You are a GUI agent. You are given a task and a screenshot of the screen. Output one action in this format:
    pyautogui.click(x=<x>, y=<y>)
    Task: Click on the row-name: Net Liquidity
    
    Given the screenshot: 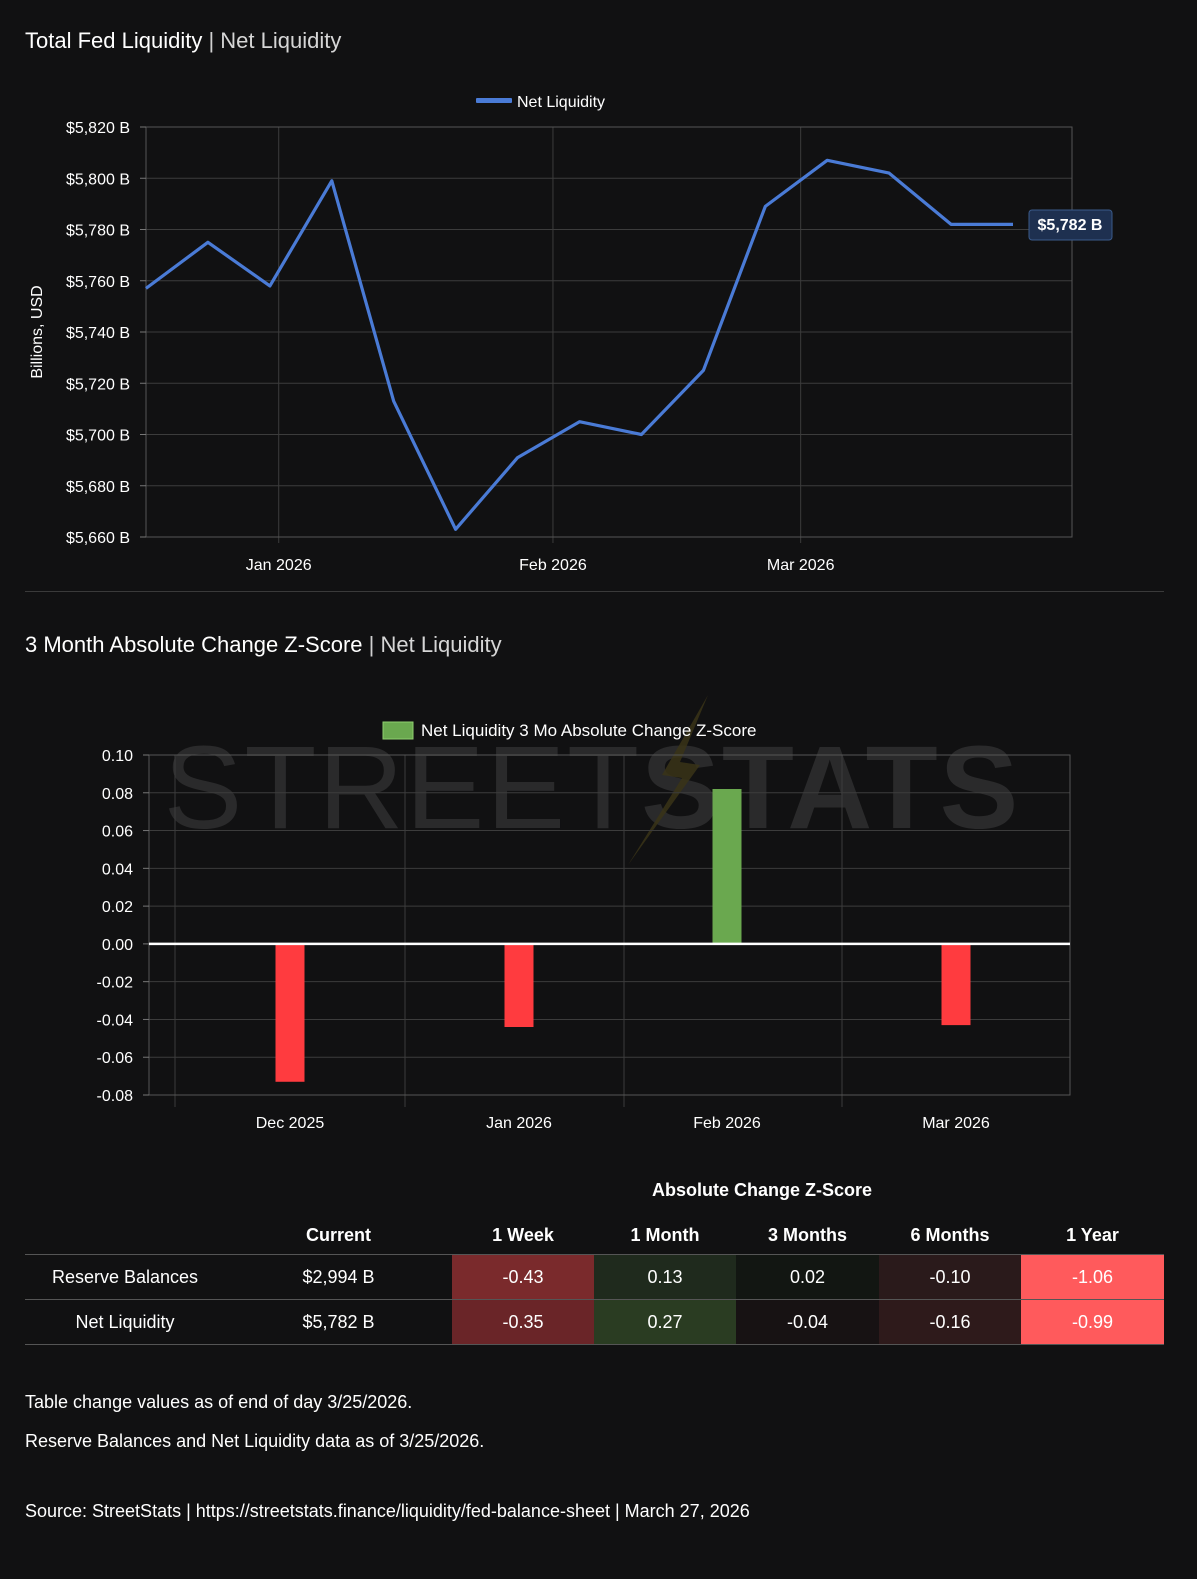 What is the action you would take?
    pyautogui.click(x=125, y=1322)
    